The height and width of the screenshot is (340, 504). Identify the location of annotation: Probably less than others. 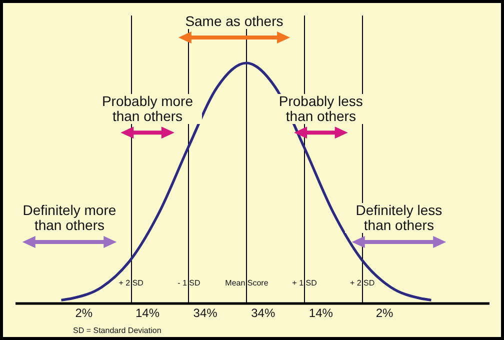
(320, 108).